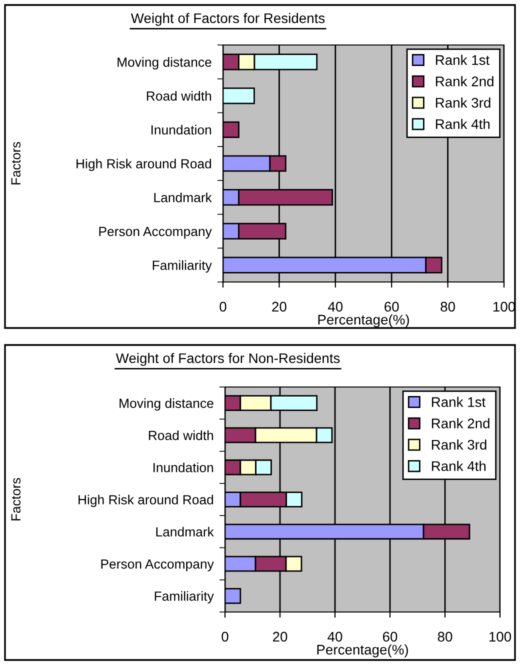 This screenshot has width=520, height=664. Describe the element at coordinates (227, 19) in the screenshot. I see `chart-title: Weight of Factors for Residents` at that location.